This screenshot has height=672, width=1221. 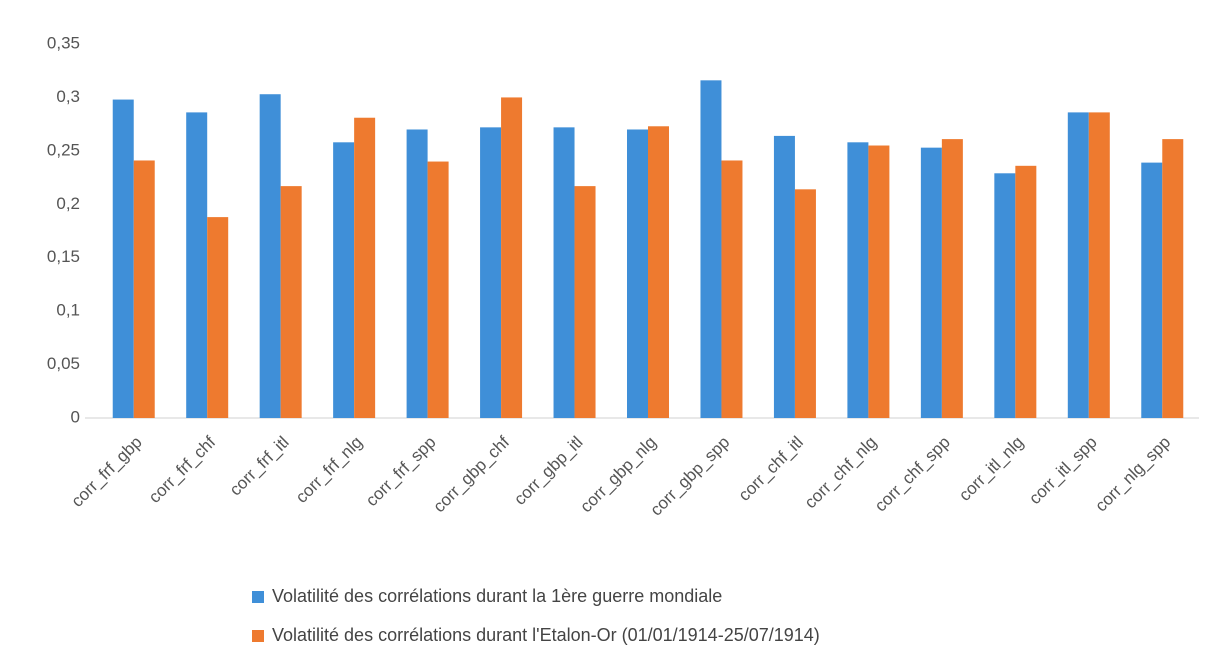 I want to click on y-tick-label: 0,3, so click(x=68, y=96).